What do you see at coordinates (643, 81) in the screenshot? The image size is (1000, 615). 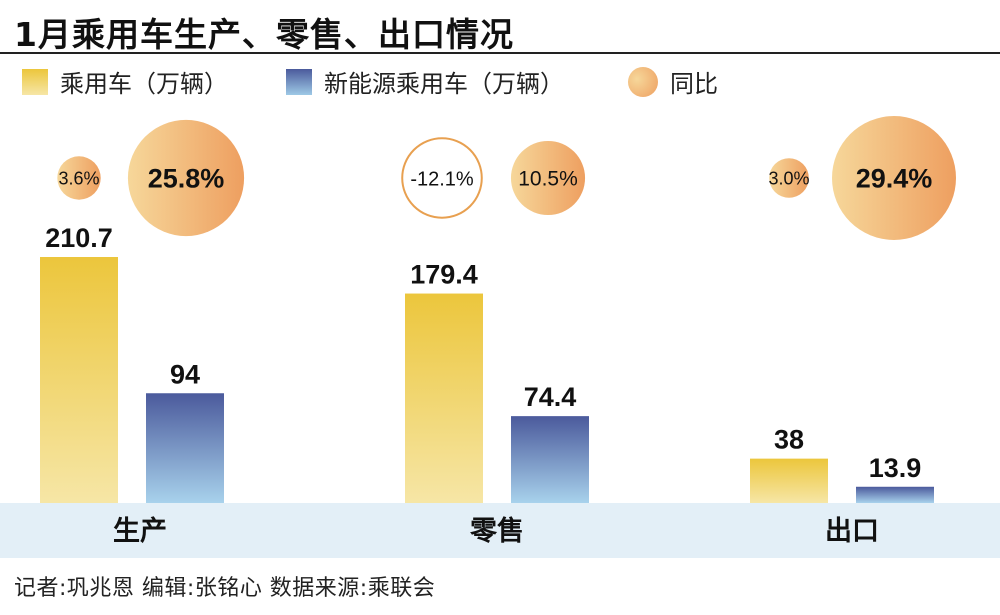 I see `legend-swatch-yoy` at bounding box center [643, 81].